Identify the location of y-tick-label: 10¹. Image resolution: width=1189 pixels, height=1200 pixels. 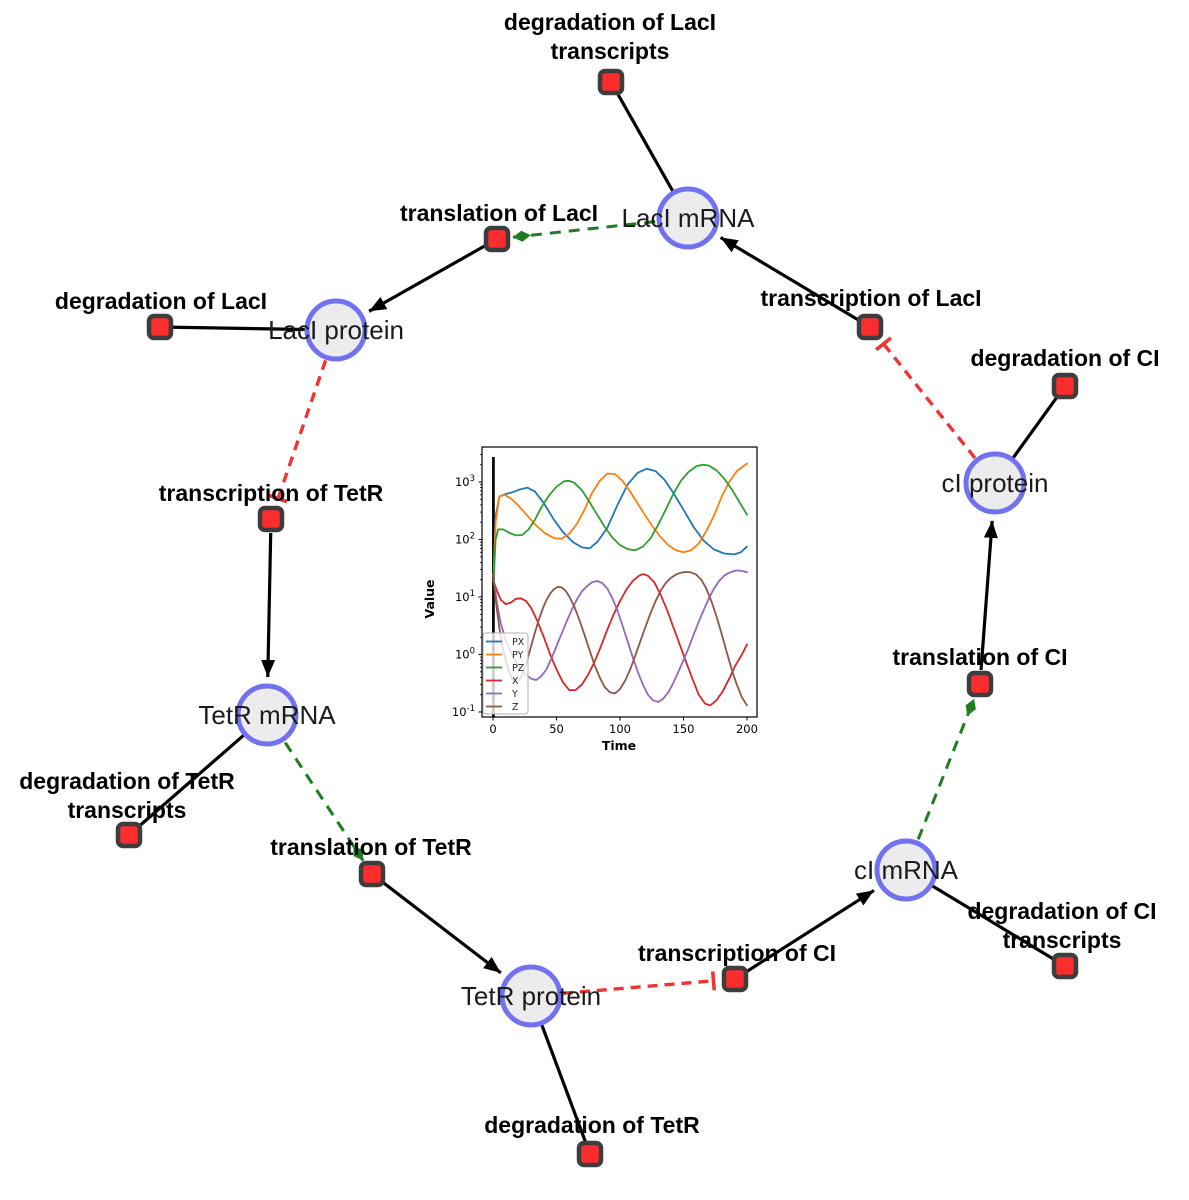
(465, 596).